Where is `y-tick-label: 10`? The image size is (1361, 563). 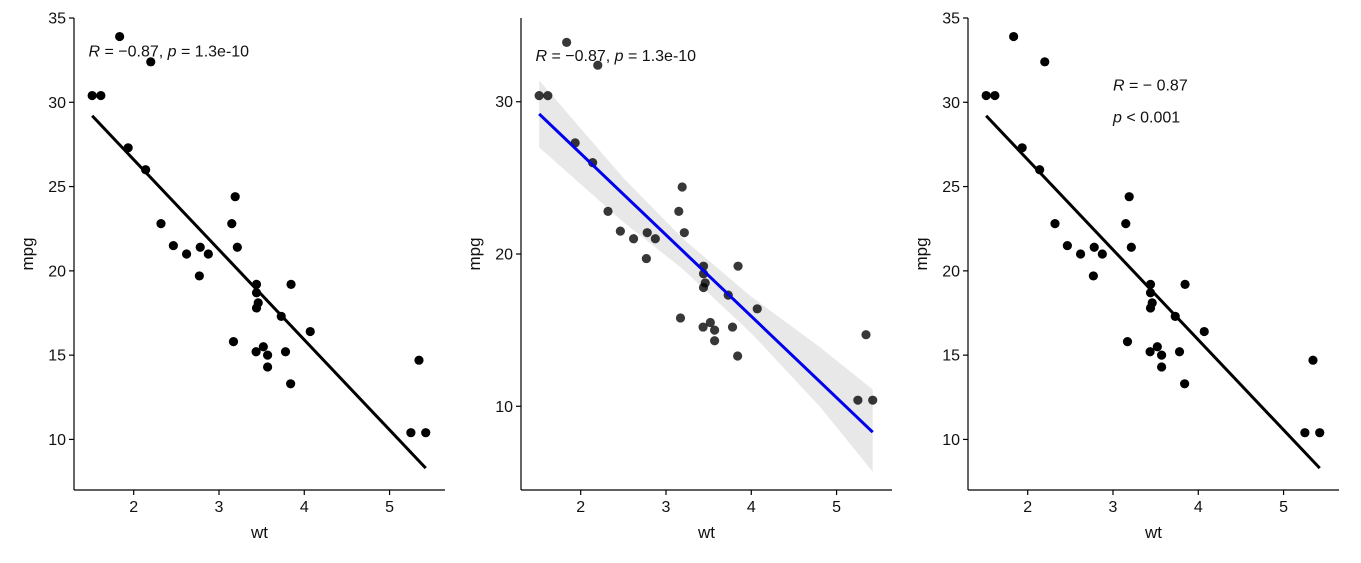
y-tick-label: 10 is located at coordinates (504, 407).